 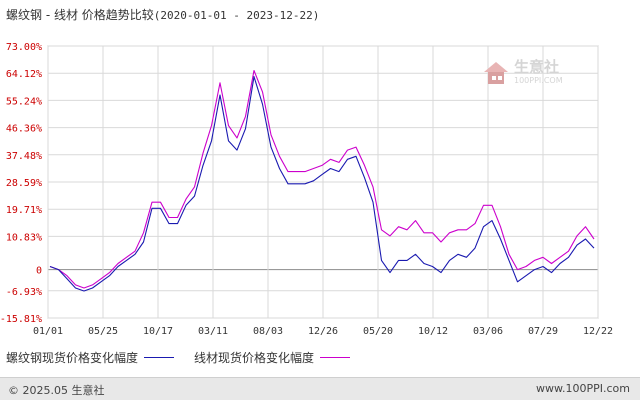 What do you see at coordinates (48, 331) in the screenshot?
I see `x-tick-label: 01/01` at bounding box center [48, 331].